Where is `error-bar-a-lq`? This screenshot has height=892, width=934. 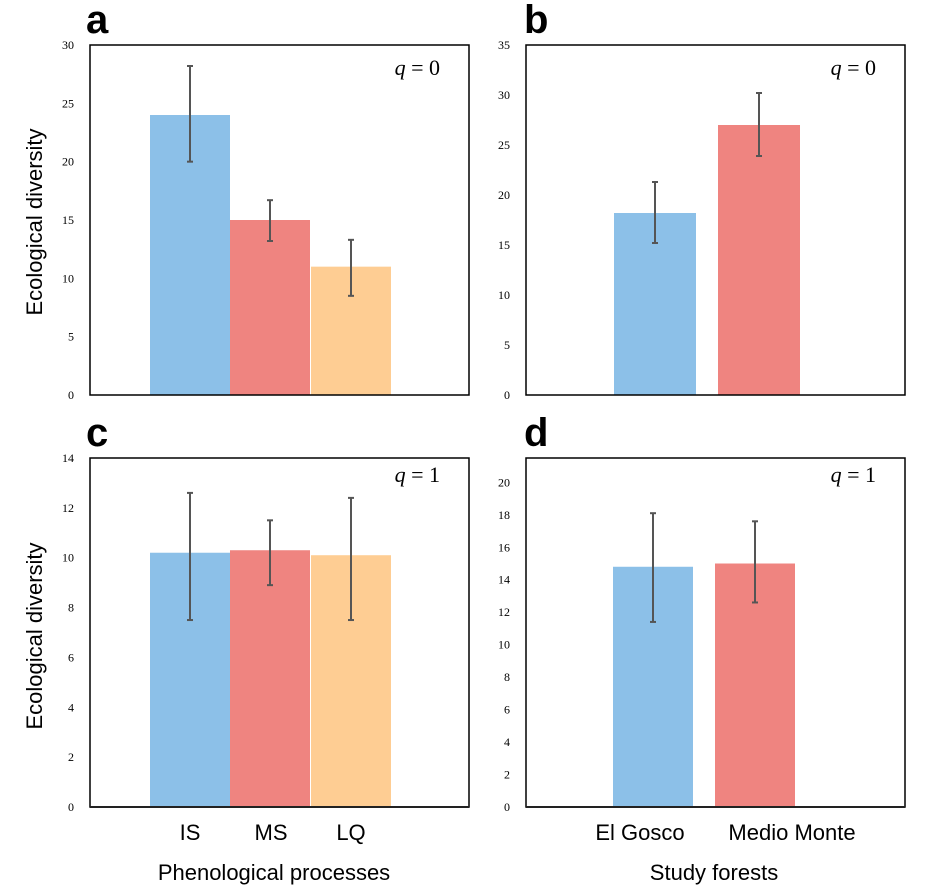 error-bar-a-lq is located at coordinates (351, 267).